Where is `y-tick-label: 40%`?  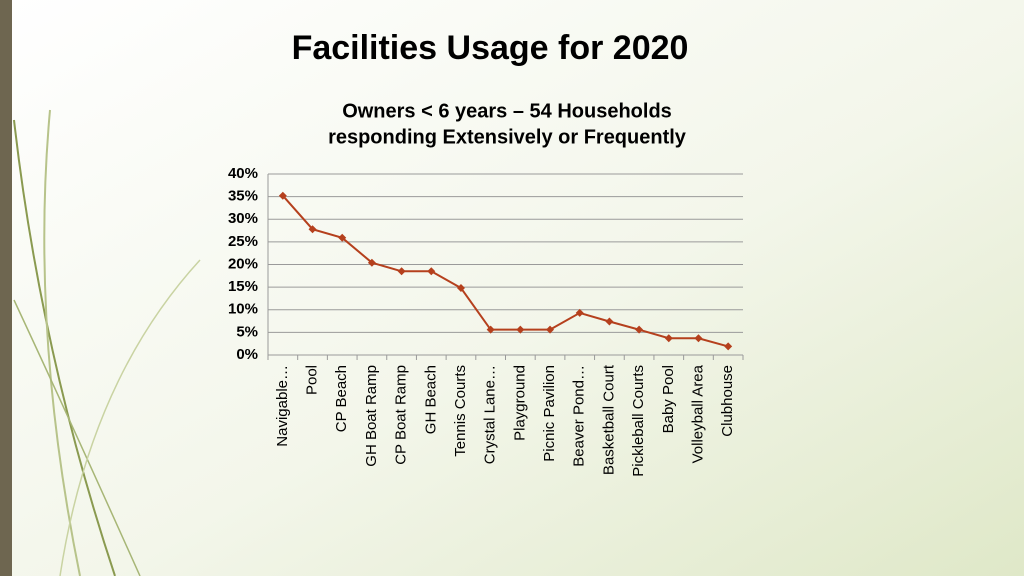 y-tick-label: 40% is located at coordinates (243, 173).